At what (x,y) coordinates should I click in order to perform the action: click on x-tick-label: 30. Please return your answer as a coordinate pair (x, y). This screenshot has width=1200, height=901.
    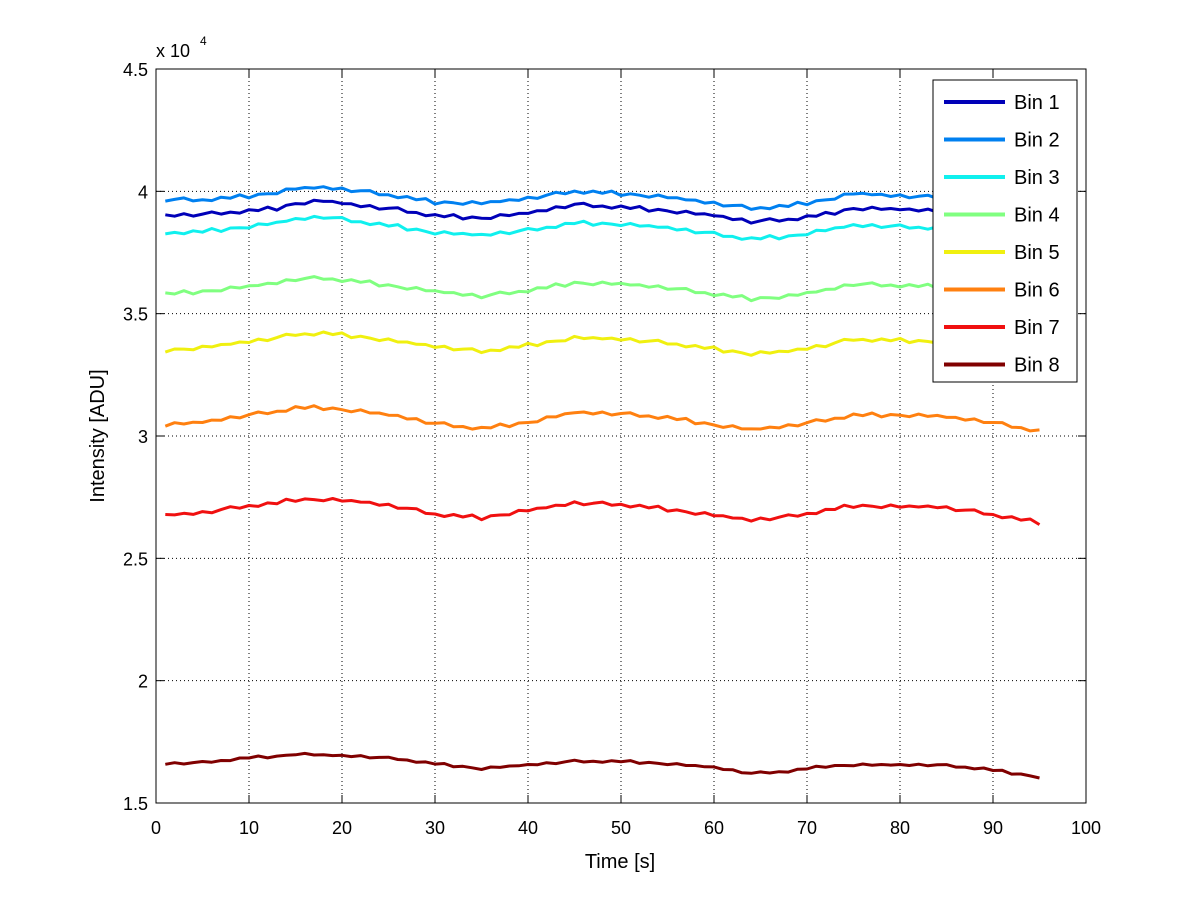
    Looking at the image, I should click on (435, 828).